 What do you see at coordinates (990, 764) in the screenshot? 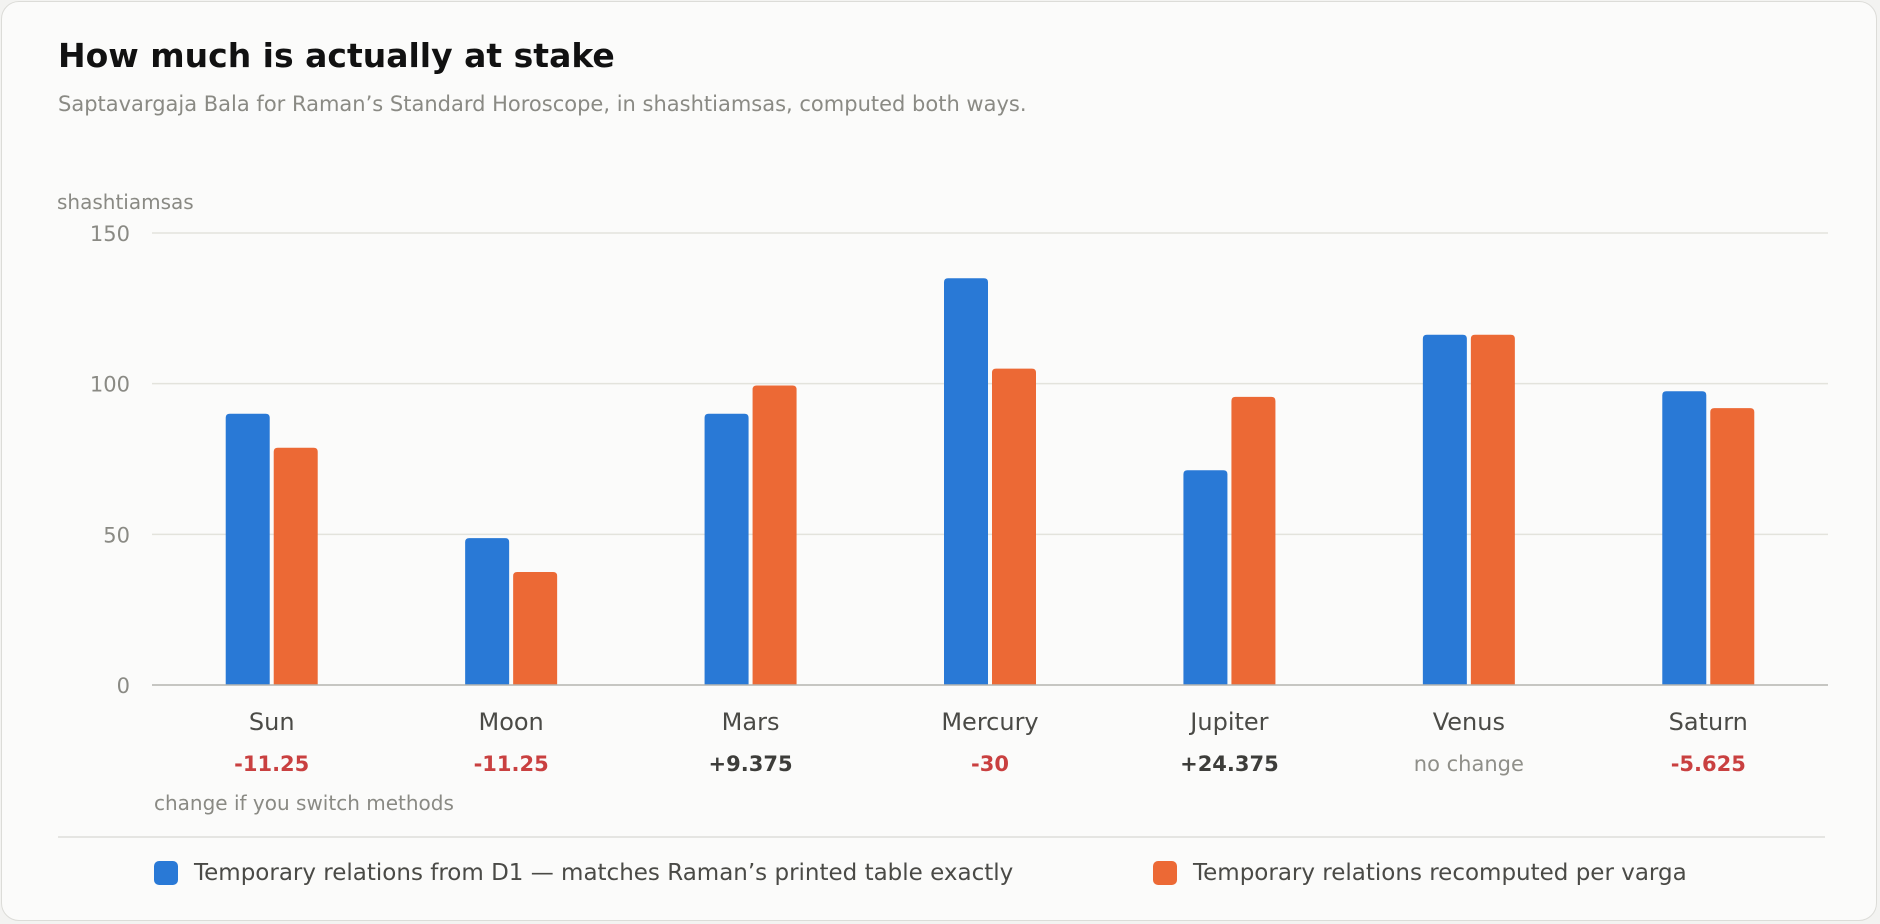
I see `change-label: -30` at bounding box center [990, 764].